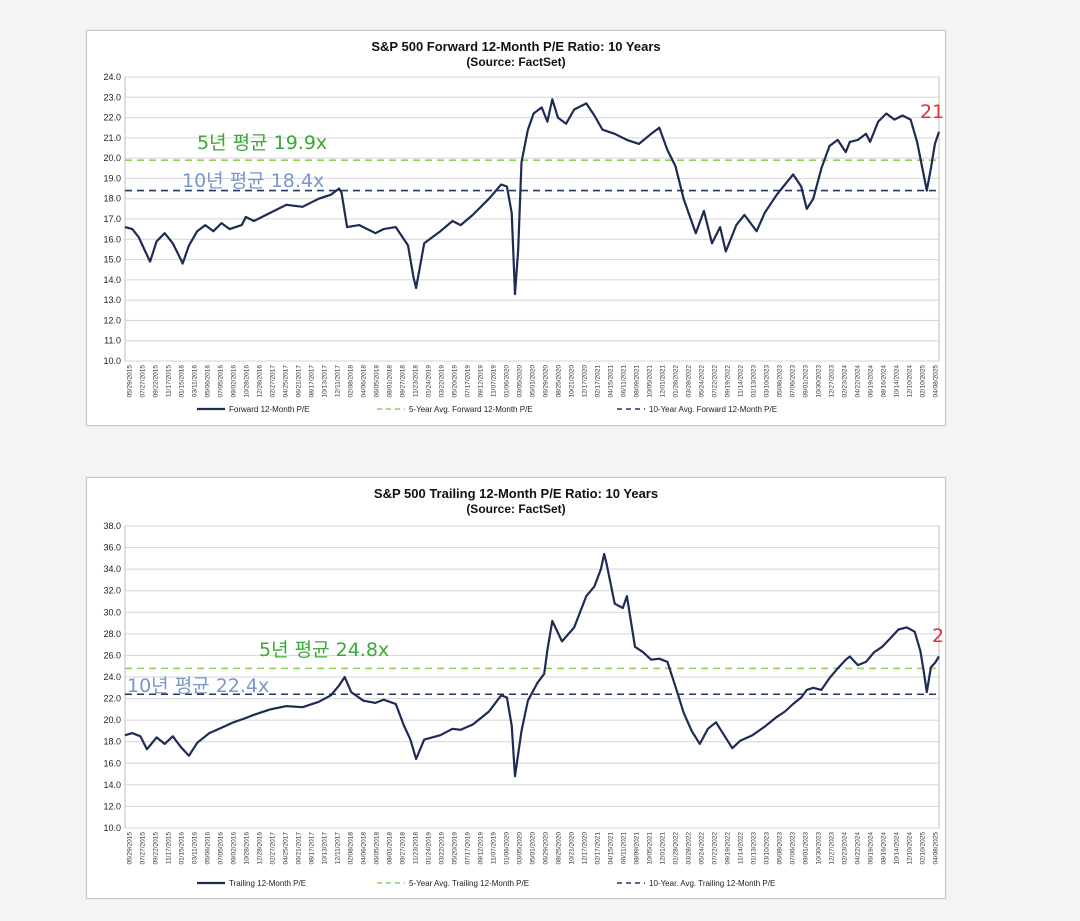 The height and width of the screenshot is (921, 1080). What do you see at coordinates (364, 381) in the screenshot?
I see `x-tick-label: 04/06/2018` at bounding box center [364, 381].